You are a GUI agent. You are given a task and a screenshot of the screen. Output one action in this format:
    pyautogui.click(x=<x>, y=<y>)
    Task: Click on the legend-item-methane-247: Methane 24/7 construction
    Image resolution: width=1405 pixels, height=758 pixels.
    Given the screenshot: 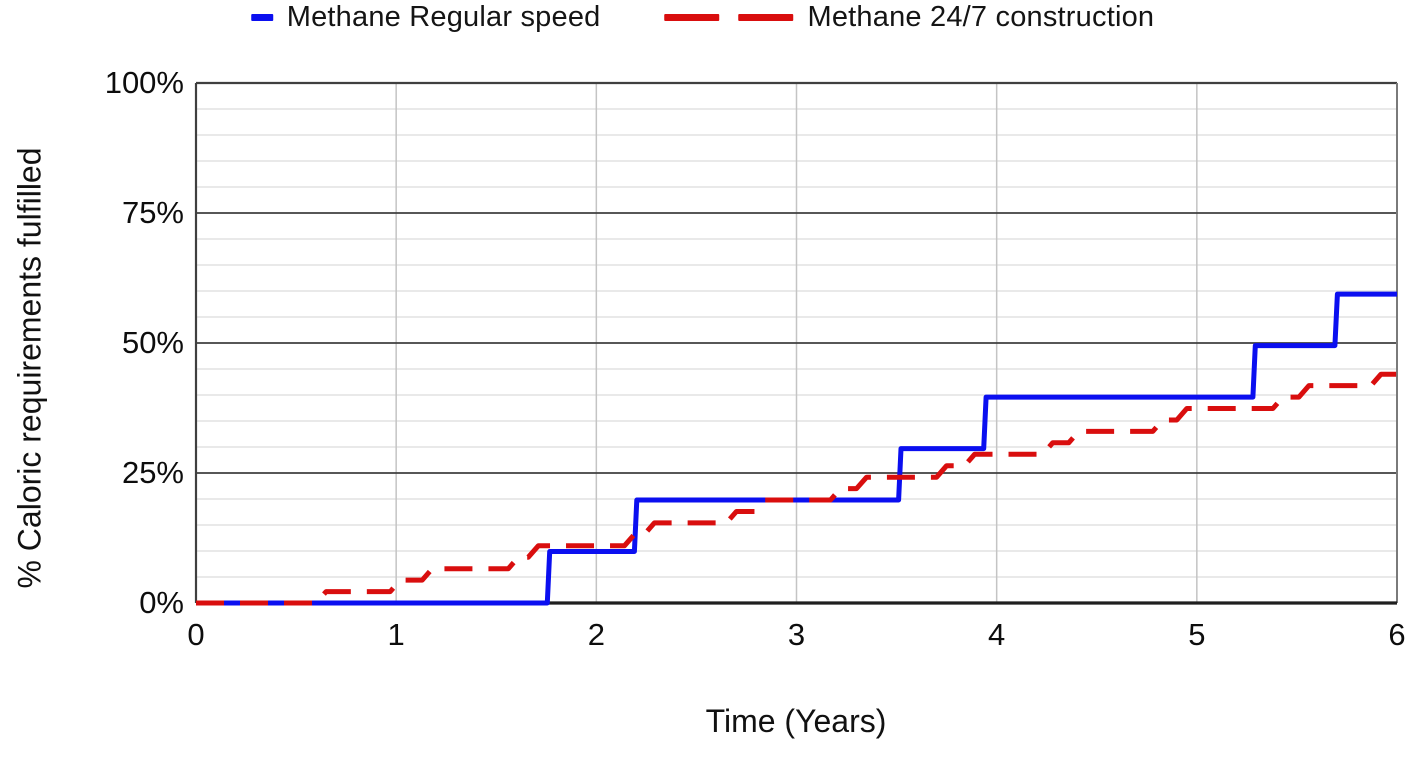 What is the action you would take?
    pyautogui.click(x=909, y=17)
    